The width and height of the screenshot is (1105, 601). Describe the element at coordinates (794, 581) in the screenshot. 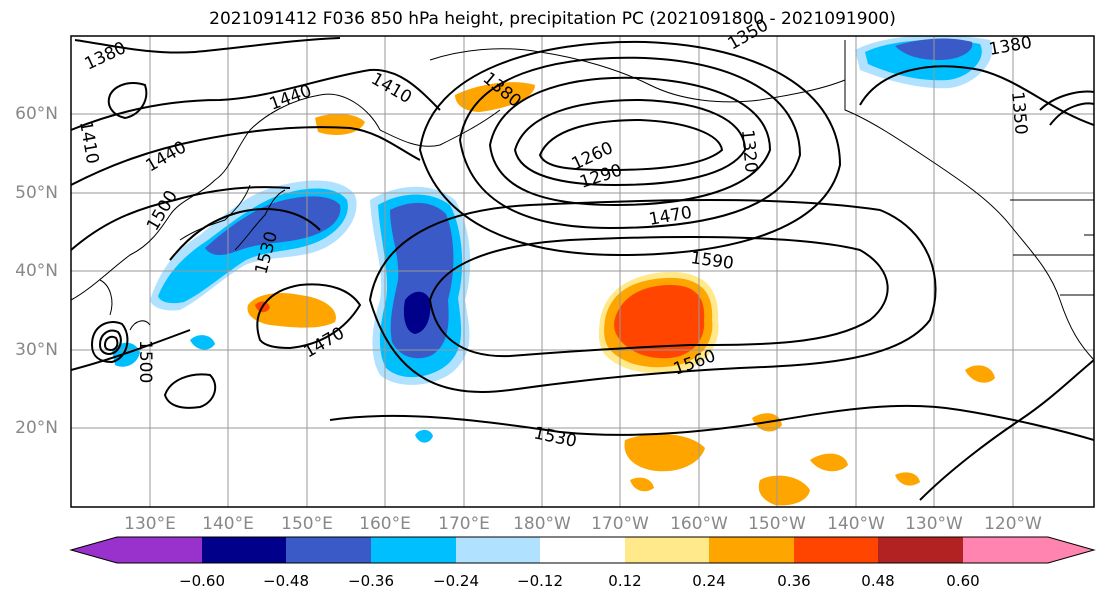

I see `colorbar-tick-label: 0.36` at that location.